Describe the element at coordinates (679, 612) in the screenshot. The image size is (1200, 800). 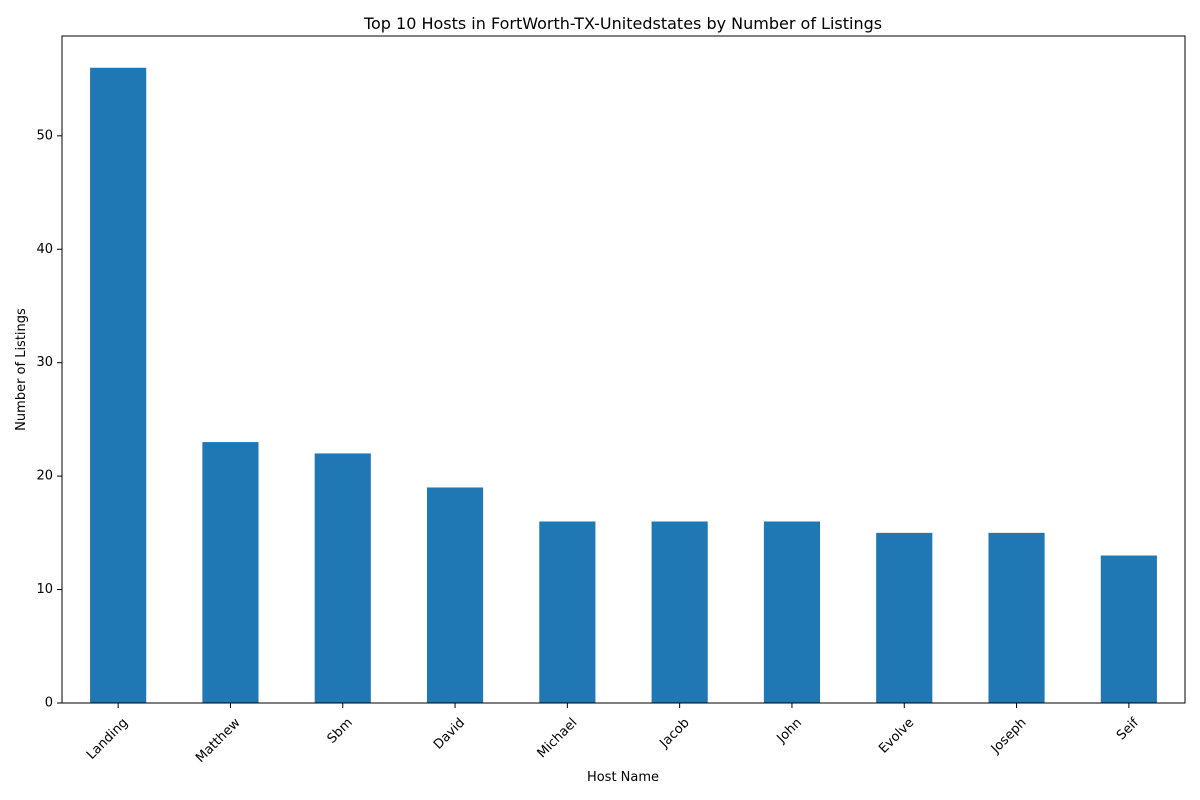
I see `bar-jacob` at that location.